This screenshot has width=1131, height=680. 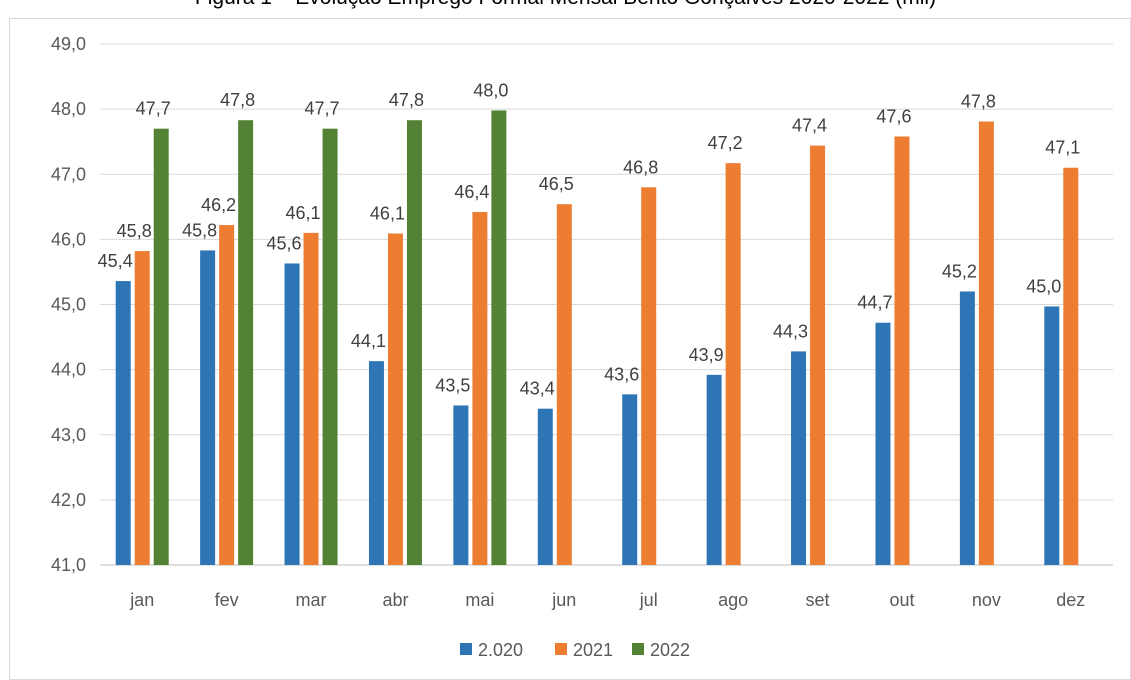 I want to click on data-label: 45,6, so click(x=284, y=243).